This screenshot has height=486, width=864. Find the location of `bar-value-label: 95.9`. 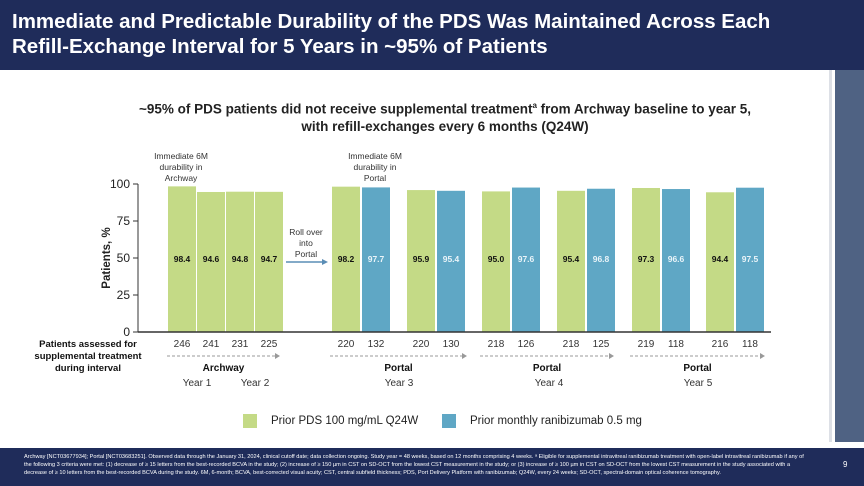

bar-value-label: 95.9 is located at coordinates (421, 259).